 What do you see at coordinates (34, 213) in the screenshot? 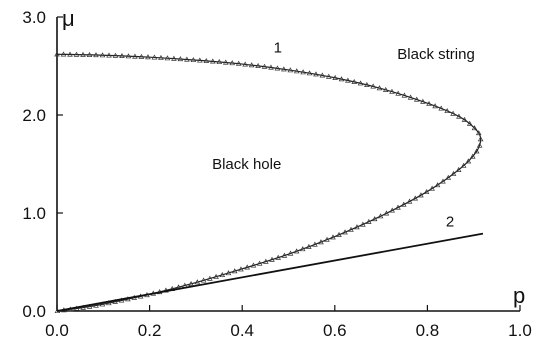
I see `y-tick-label: 1.0` at bounding box center [34, 213].